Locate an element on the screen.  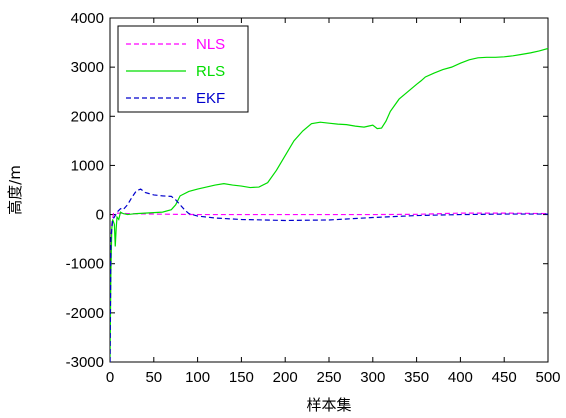
y-tick-label: 3000 is located at coordinates (87, 67).